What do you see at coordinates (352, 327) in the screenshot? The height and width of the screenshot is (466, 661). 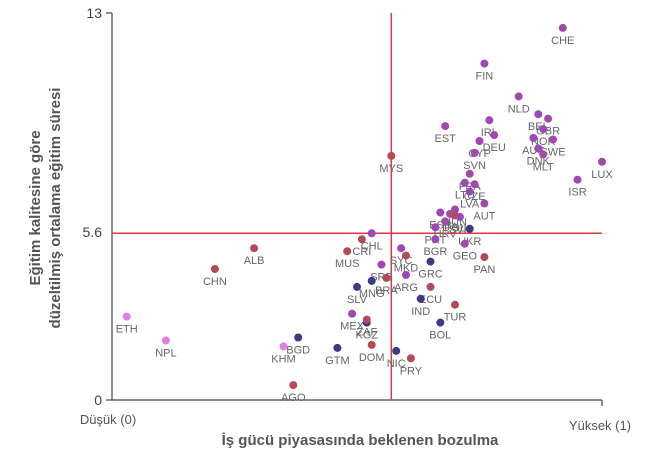 I see `point-label-mex: MEX` at bounding box center [352, 327].